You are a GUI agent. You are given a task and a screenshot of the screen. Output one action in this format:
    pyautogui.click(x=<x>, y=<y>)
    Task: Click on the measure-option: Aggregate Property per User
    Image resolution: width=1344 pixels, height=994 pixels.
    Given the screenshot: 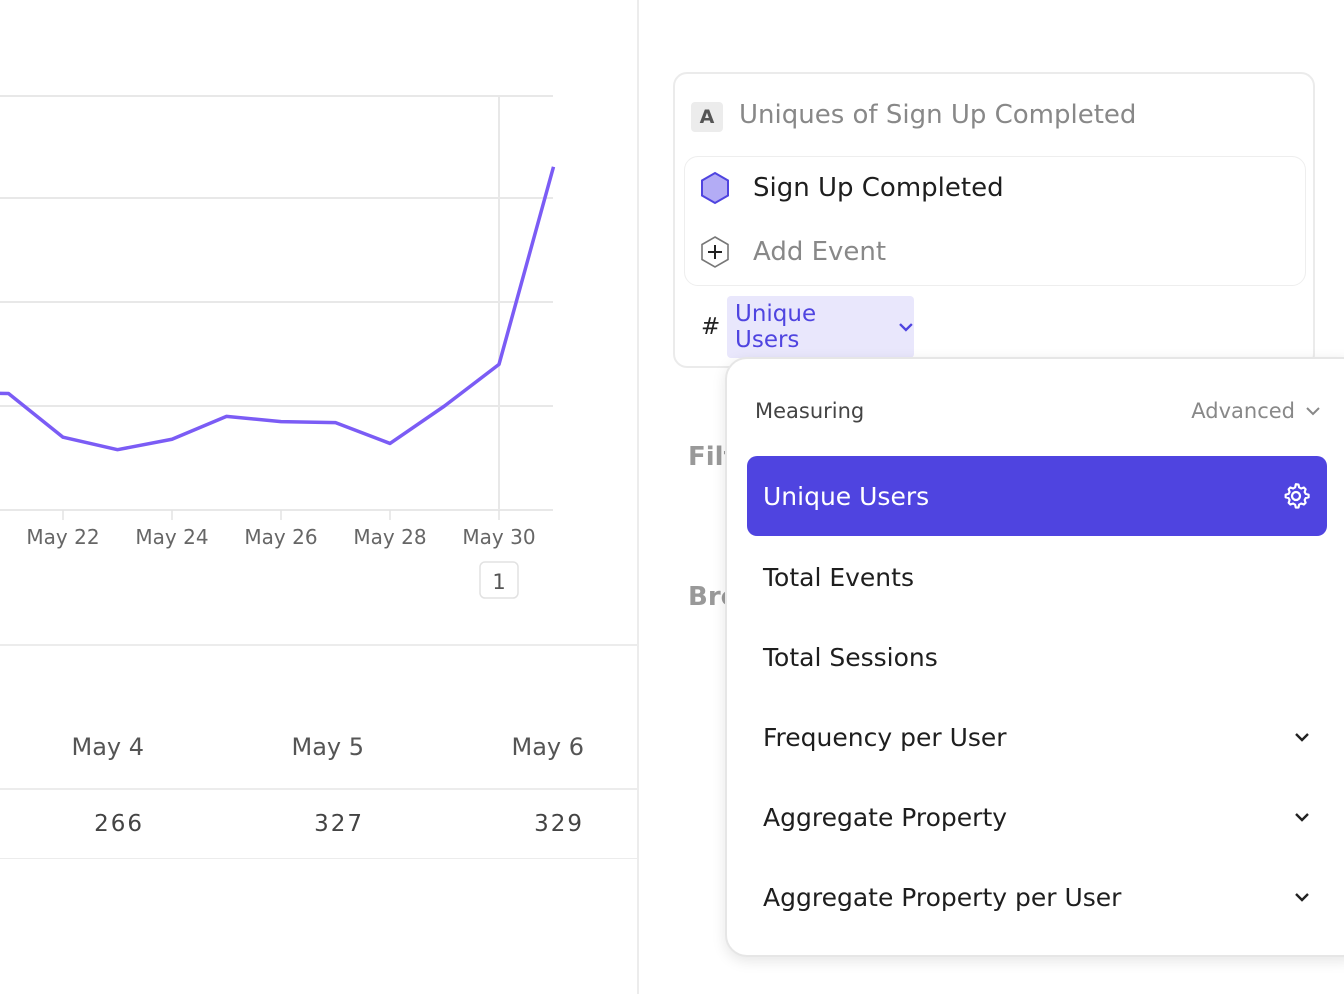 What is the action you would take?
    pyautogui.click(x=1037, y=897)
    